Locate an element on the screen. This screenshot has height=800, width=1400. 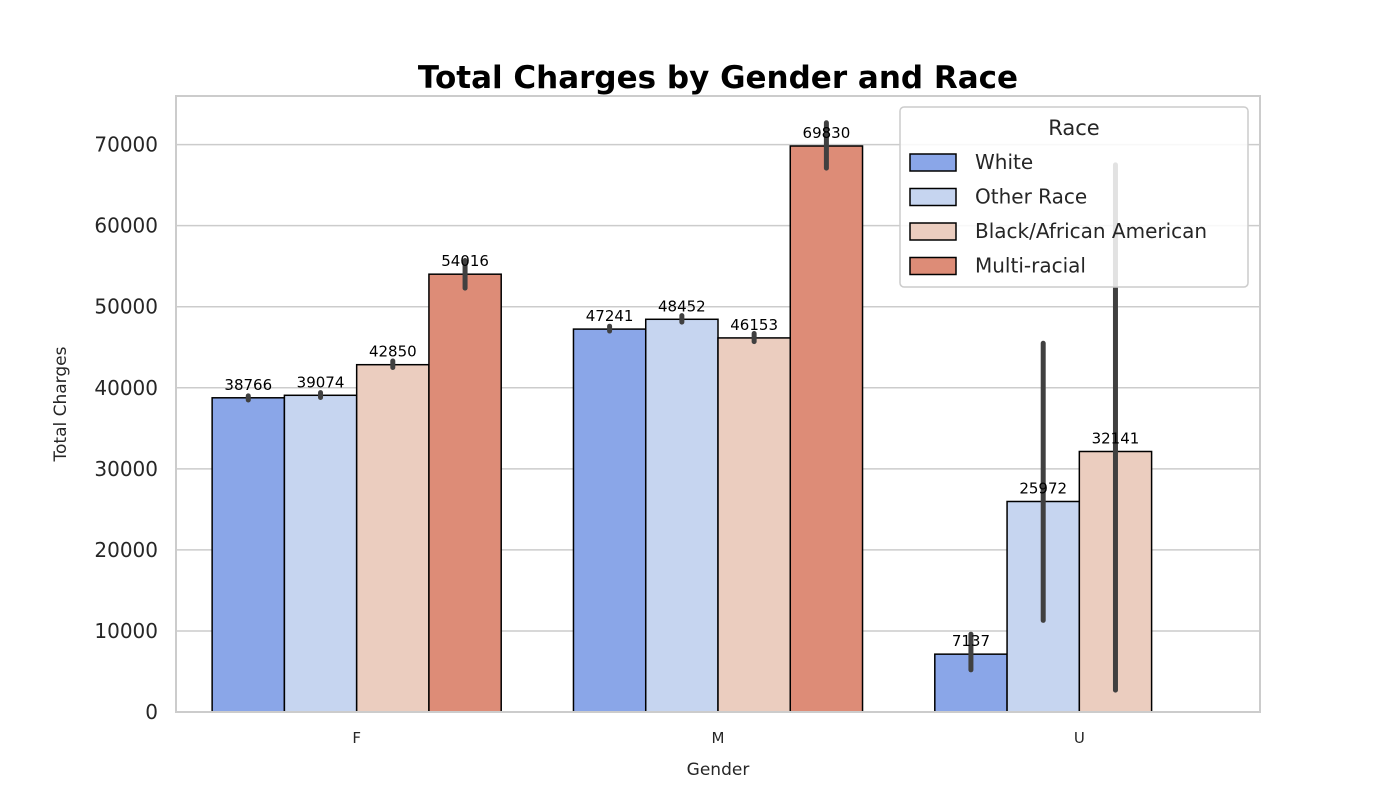
chart-title: Total Charges by Gender and Race is located at coordinates (718, 78).